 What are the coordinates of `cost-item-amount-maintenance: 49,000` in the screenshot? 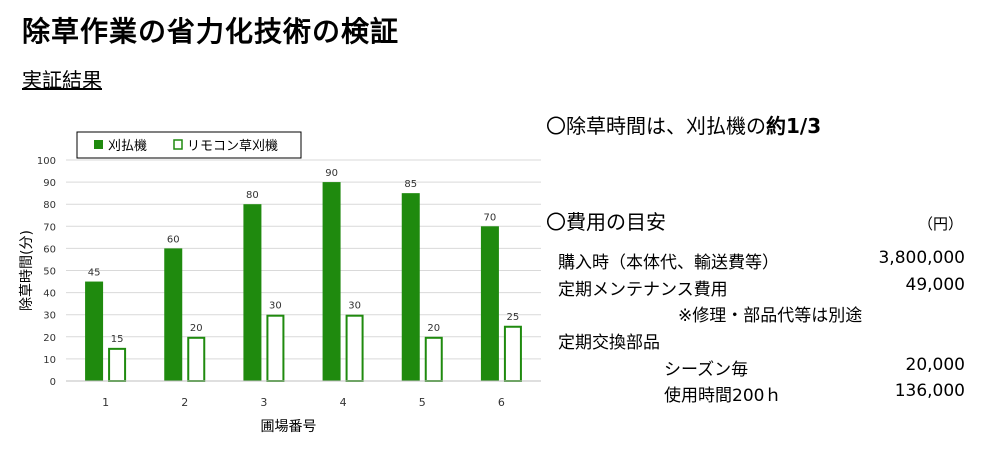 It's located at (935, 285).